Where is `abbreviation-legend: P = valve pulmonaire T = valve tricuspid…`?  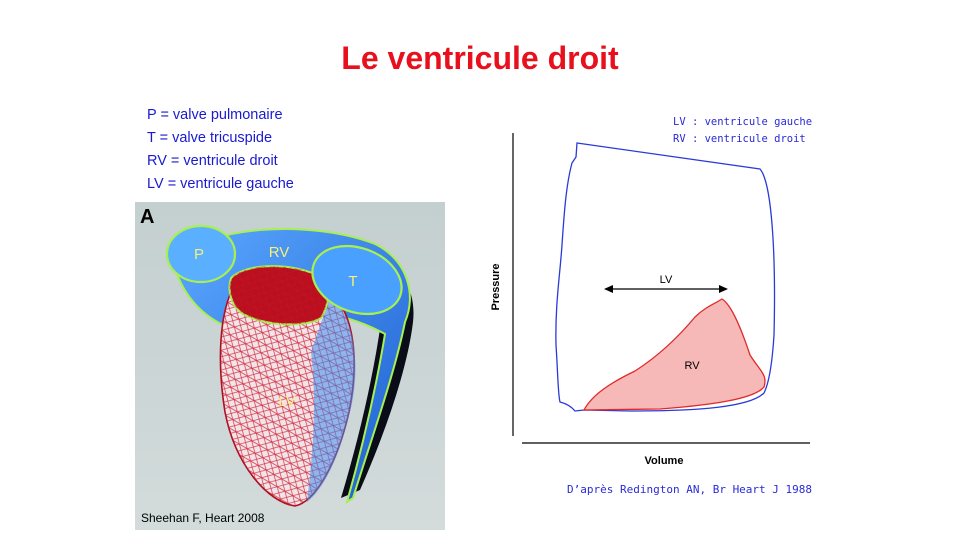 abbreviation-legend: P = valve pulmonaire T = valve tricuspid… is located at coordinates (220, 150).